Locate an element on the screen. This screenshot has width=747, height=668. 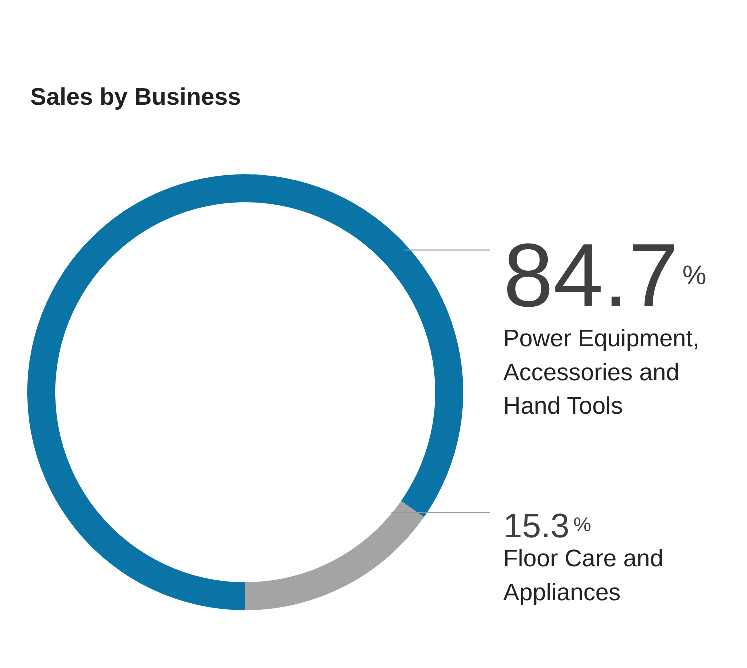
chart-title: Sales by Business is located at coordinates (136, 97).